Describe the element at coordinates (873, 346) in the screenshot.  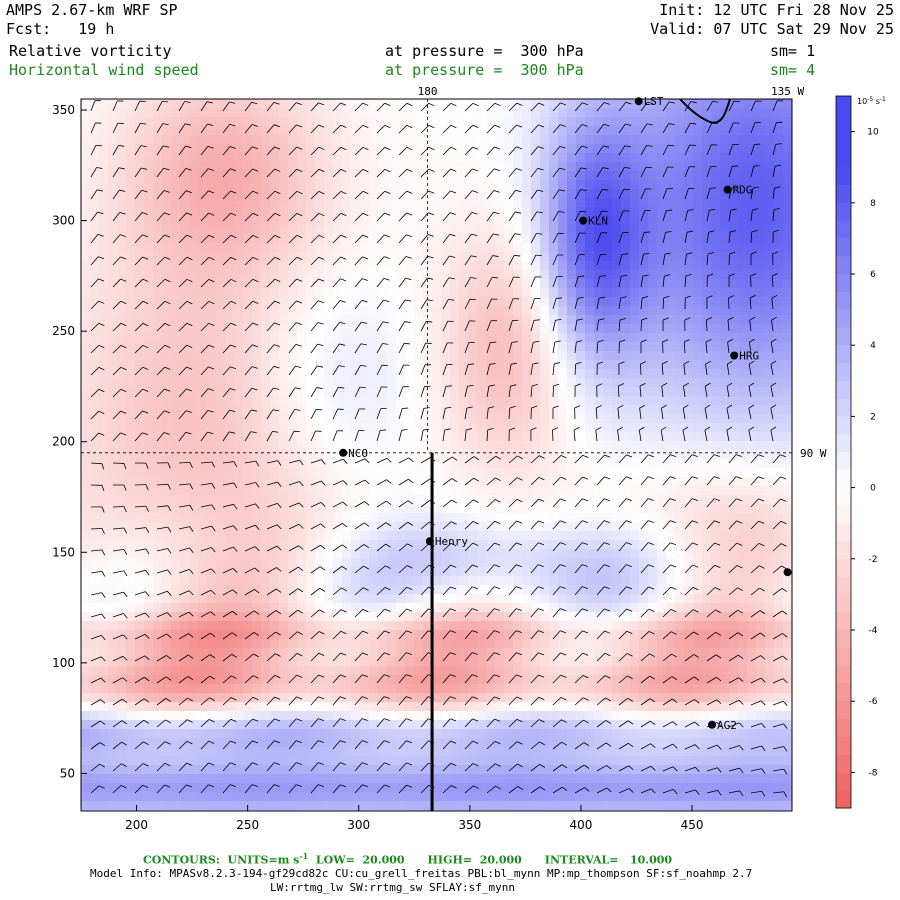
I see `colorbar-tick-label: 4` at that location.